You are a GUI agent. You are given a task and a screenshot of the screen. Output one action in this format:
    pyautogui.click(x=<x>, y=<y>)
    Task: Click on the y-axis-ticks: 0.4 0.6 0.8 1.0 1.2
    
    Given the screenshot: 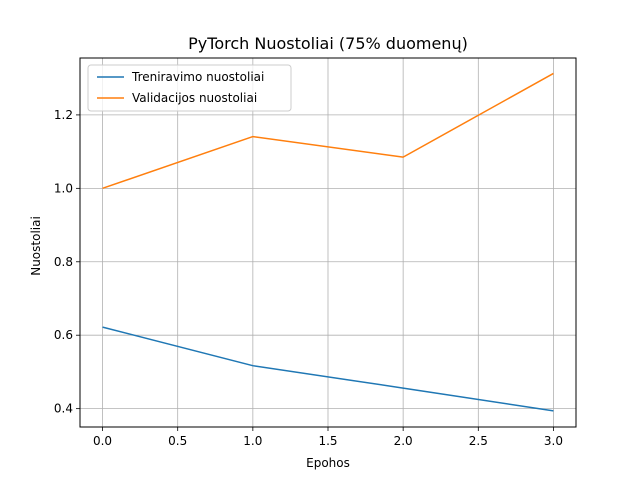 What is the action you would take?
    pyautogui.click(x=67, y=262)
    